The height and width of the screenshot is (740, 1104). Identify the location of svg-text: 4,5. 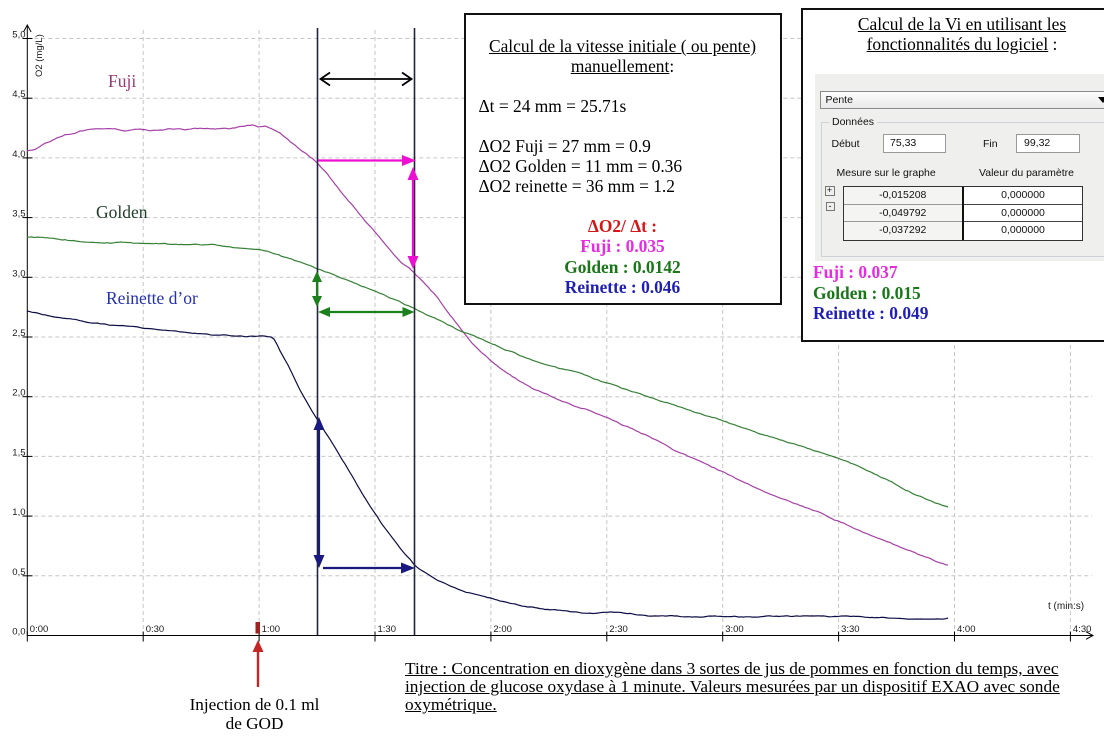
(18, 94).